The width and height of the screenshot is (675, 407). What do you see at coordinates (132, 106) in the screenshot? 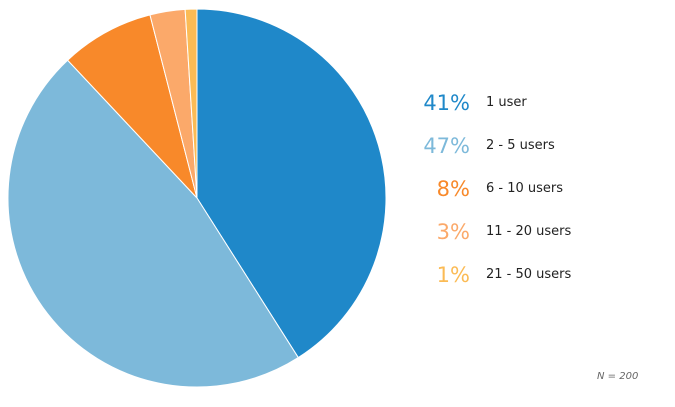
I see `pie-slice-6-10-users` at bounding box center [132, 106].